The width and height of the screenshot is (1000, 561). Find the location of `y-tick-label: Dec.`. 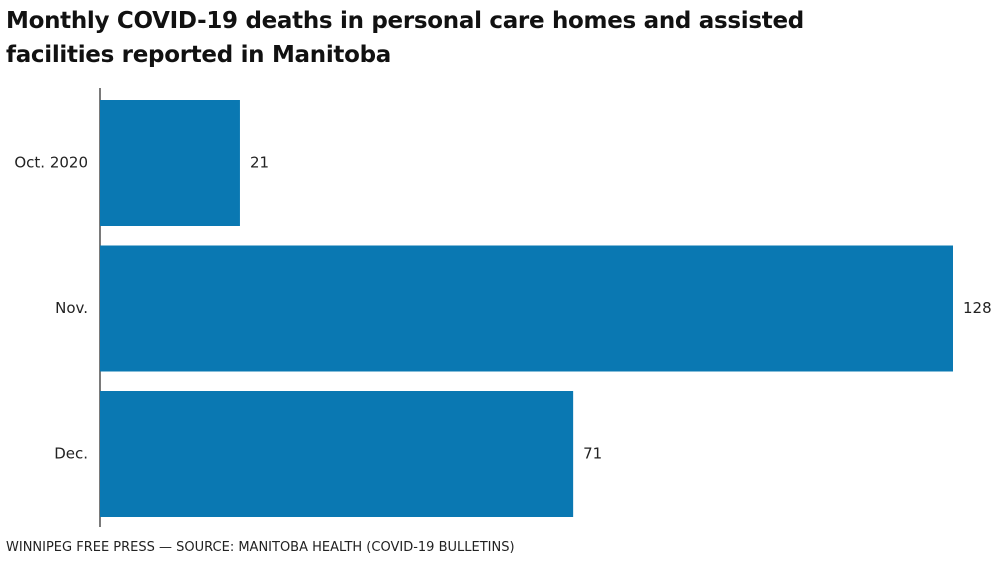

y-tick-label: Dec. is located at coordinates (71, 454).